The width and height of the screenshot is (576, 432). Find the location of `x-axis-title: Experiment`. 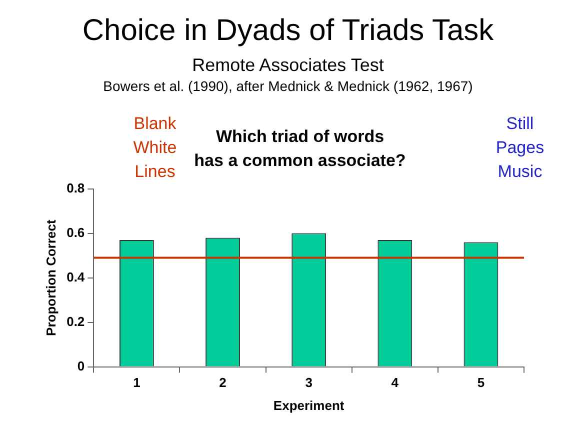

x-axis-title: Experiment is located at coordinates (309, 405).